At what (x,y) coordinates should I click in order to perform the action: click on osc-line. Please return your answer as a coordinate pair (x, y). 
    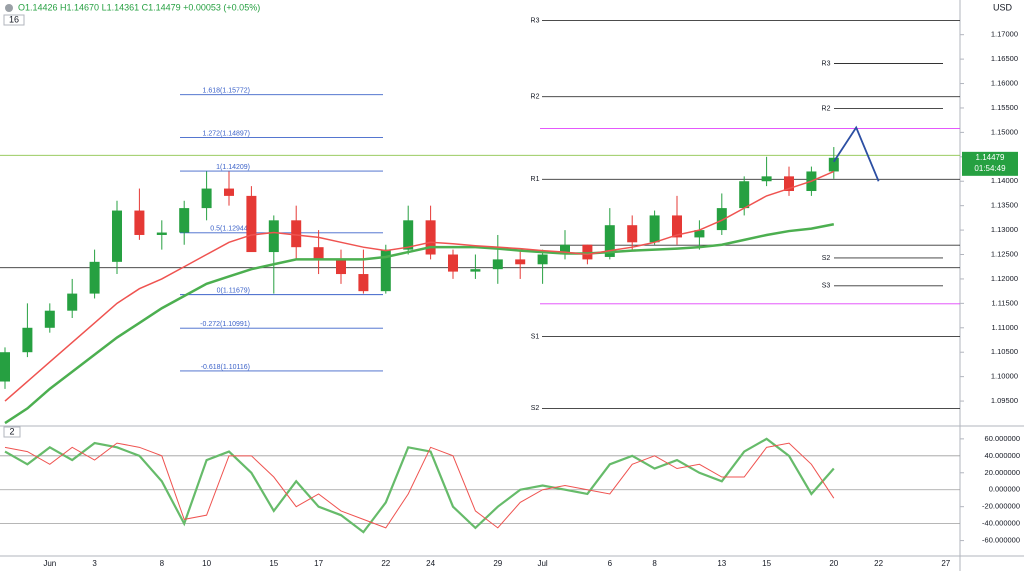
    Looking at the image, I should click on (419, 485).